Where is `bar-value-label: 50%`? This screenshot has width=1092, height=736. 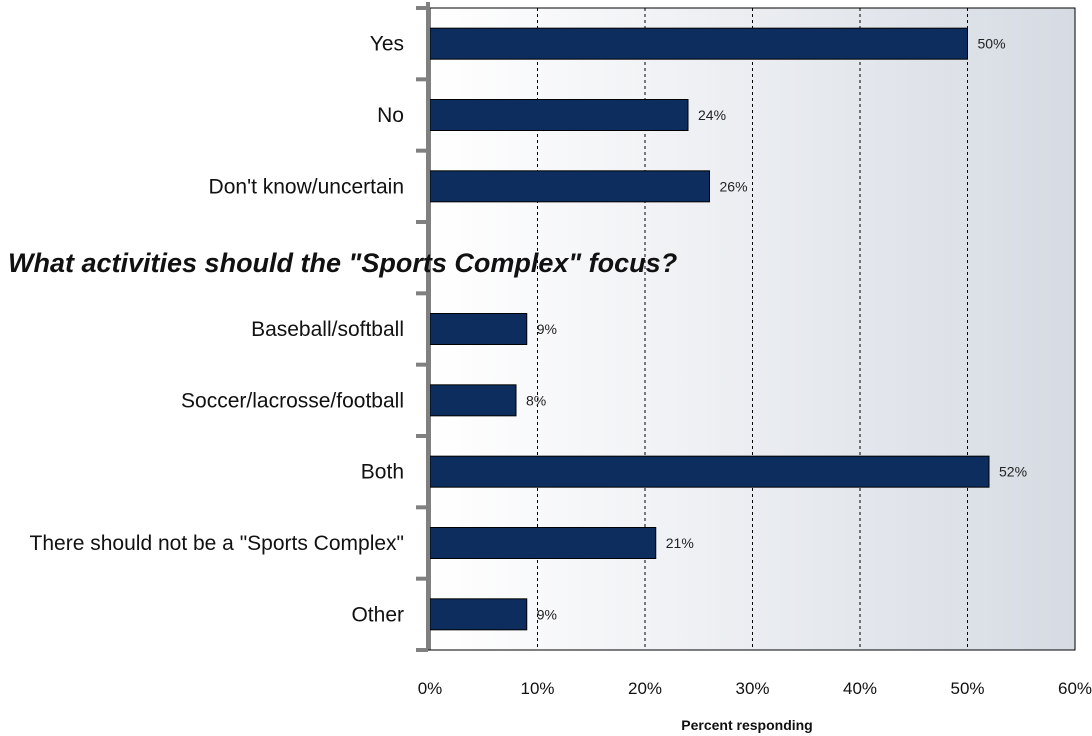
bar-value-label: 50% is located at coordinates (992, 44).